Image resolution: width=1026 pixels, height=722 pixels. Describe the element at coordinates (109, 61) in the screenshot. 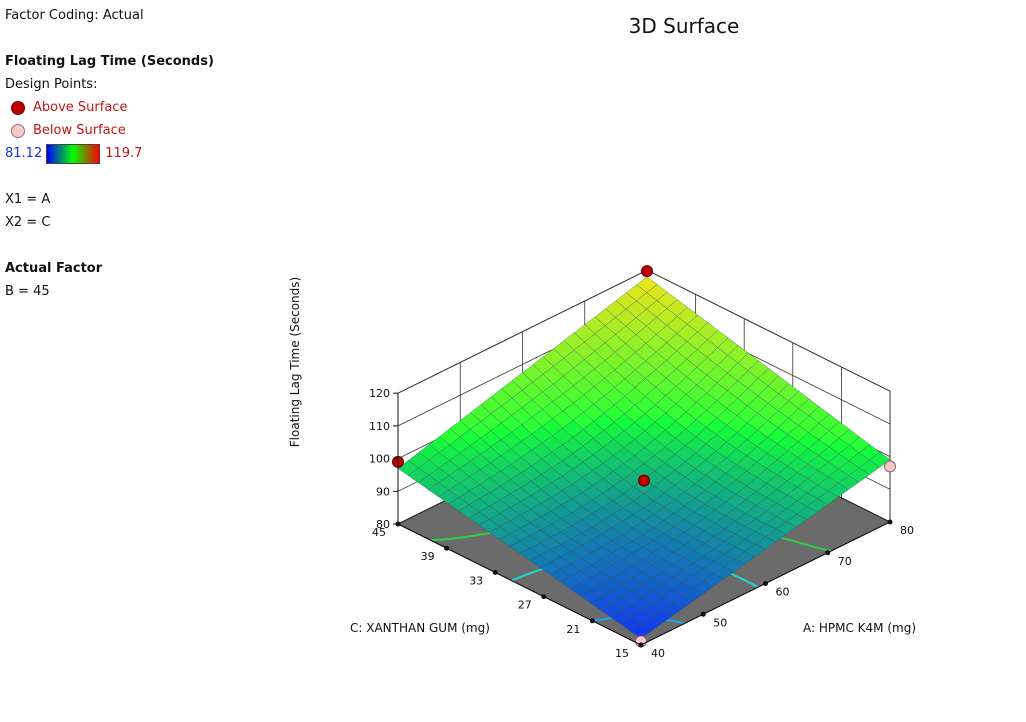

I see `response-title: Floating Lag Time (Seconds)` at that location.